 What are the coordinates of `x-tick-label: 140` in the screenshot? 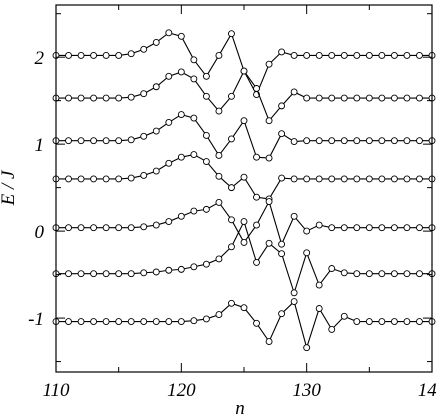 It's located at (427, 390).